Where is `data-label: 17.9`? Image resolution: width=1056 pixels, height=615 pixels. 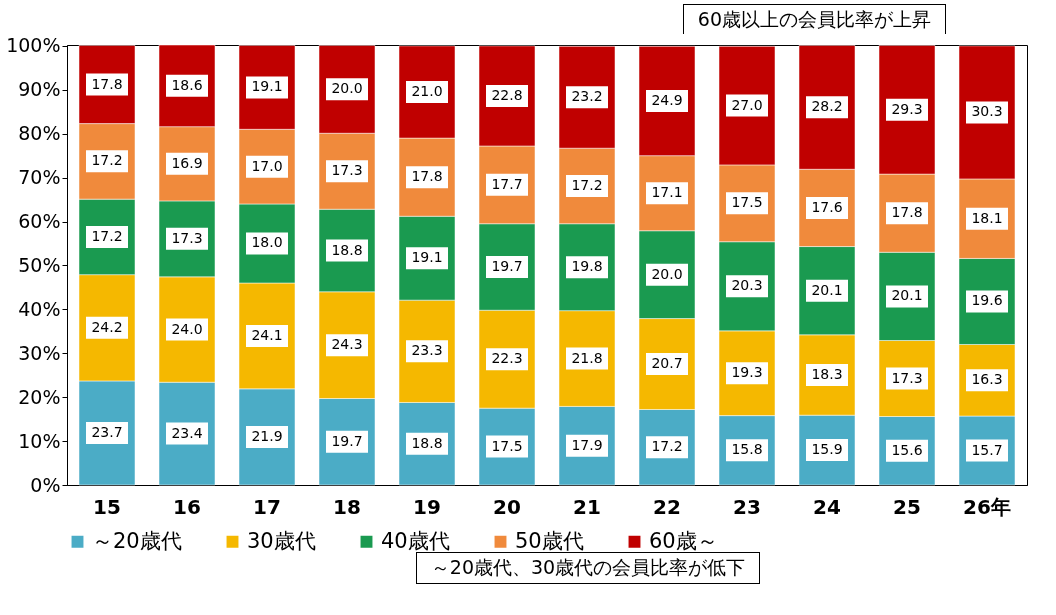
data-label: 17.9 is located at coordinates (587, 444).